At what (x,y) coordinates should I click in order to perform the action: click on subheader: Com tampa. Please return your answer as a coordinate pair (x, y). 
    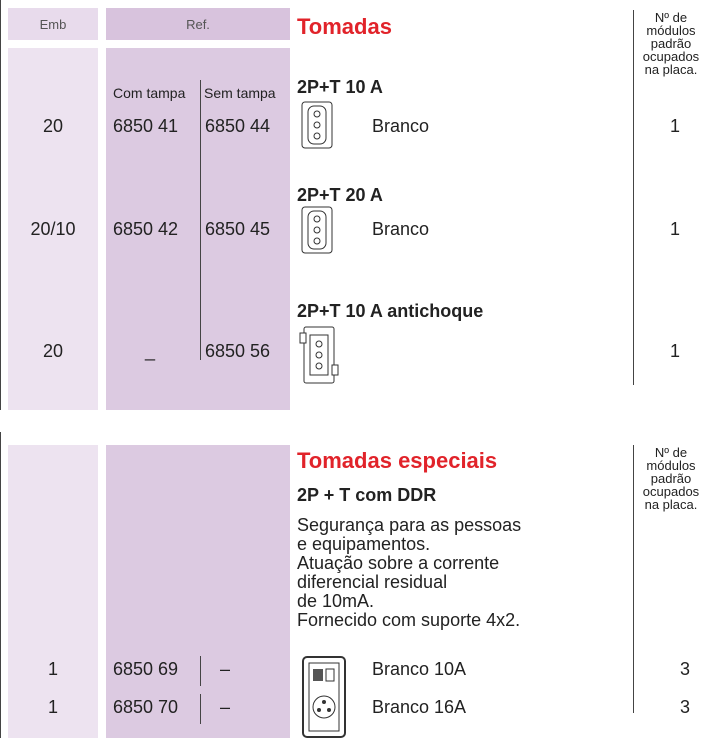
    Looking at the image, I should click on (149, 93).